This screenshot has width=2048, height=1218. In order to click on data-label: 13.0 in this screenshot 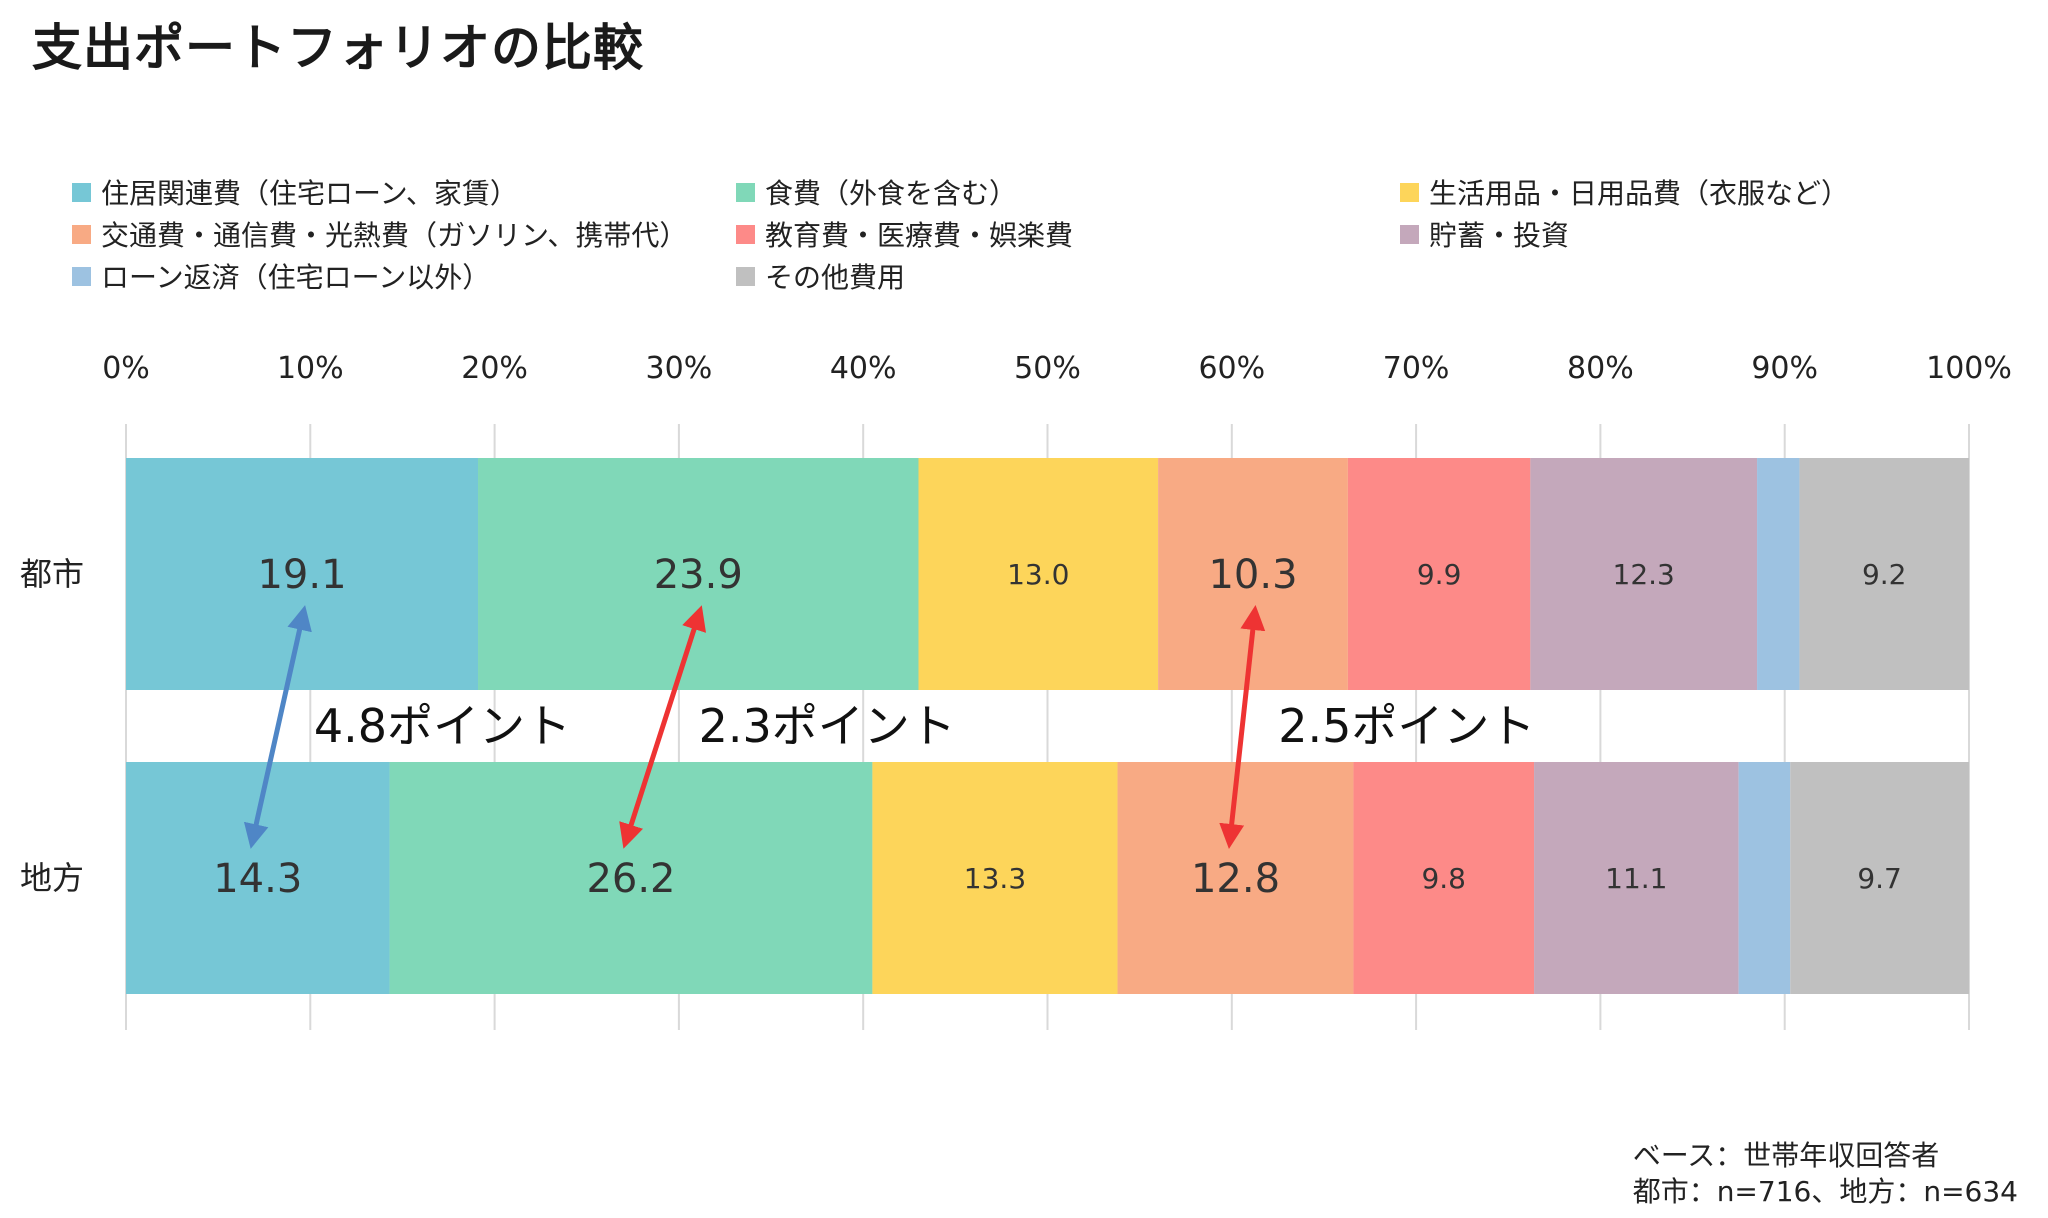, I will do `click(1038, 574)`.